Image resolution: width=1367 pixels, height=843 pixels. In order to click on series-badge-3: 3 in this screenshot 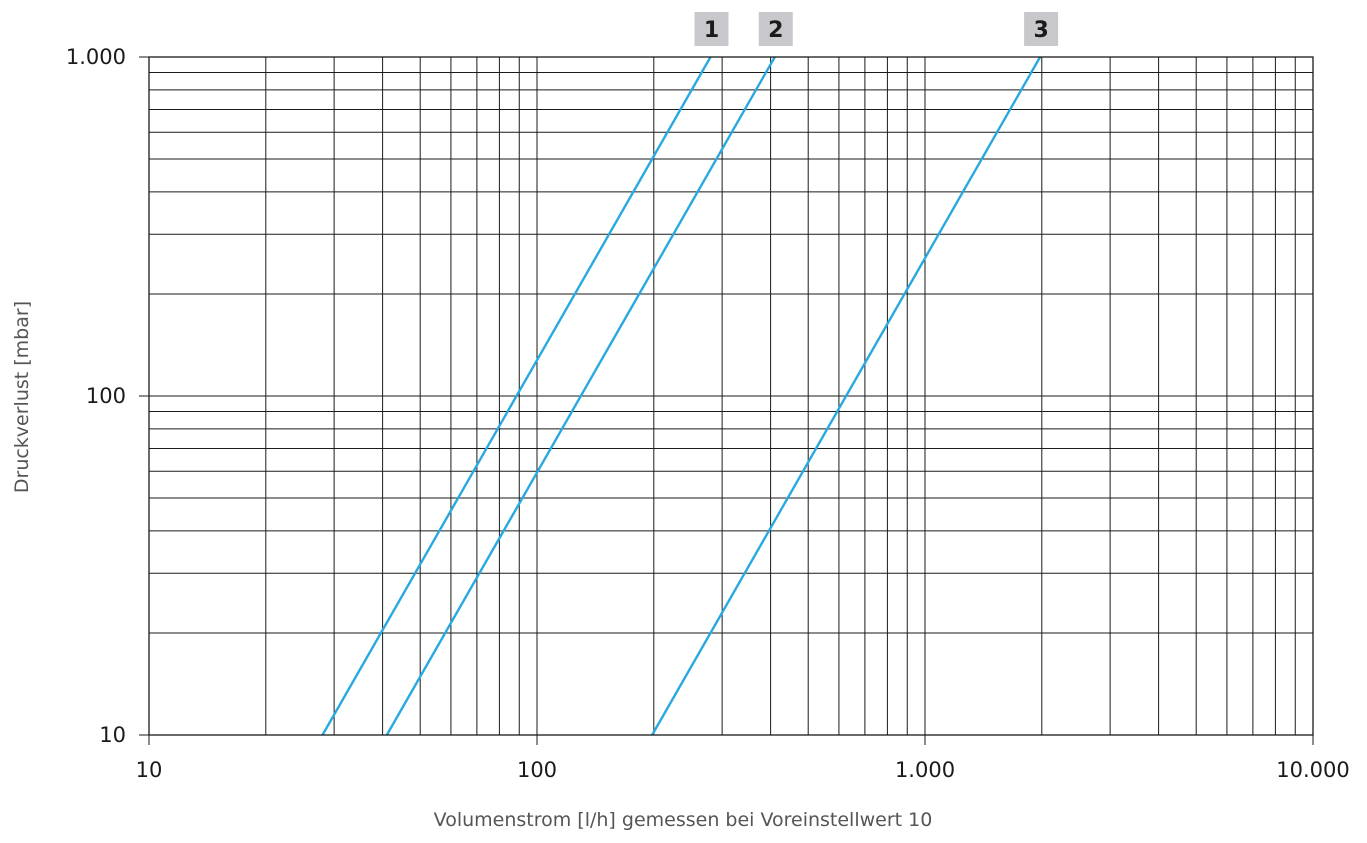, I will do `click(1041, 29)`.